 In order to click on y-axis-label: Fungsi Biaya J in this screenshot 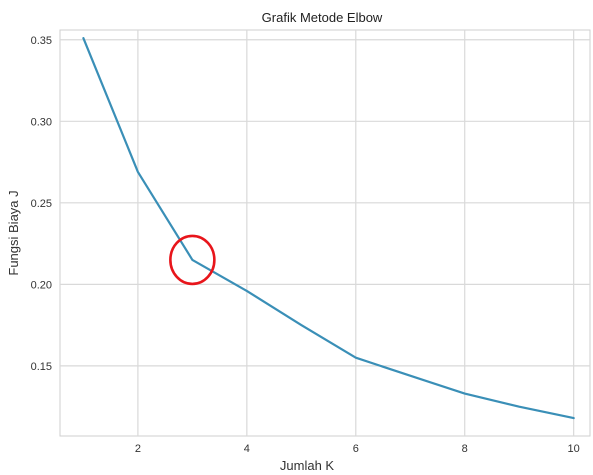, I will do `click(13, 232)`.